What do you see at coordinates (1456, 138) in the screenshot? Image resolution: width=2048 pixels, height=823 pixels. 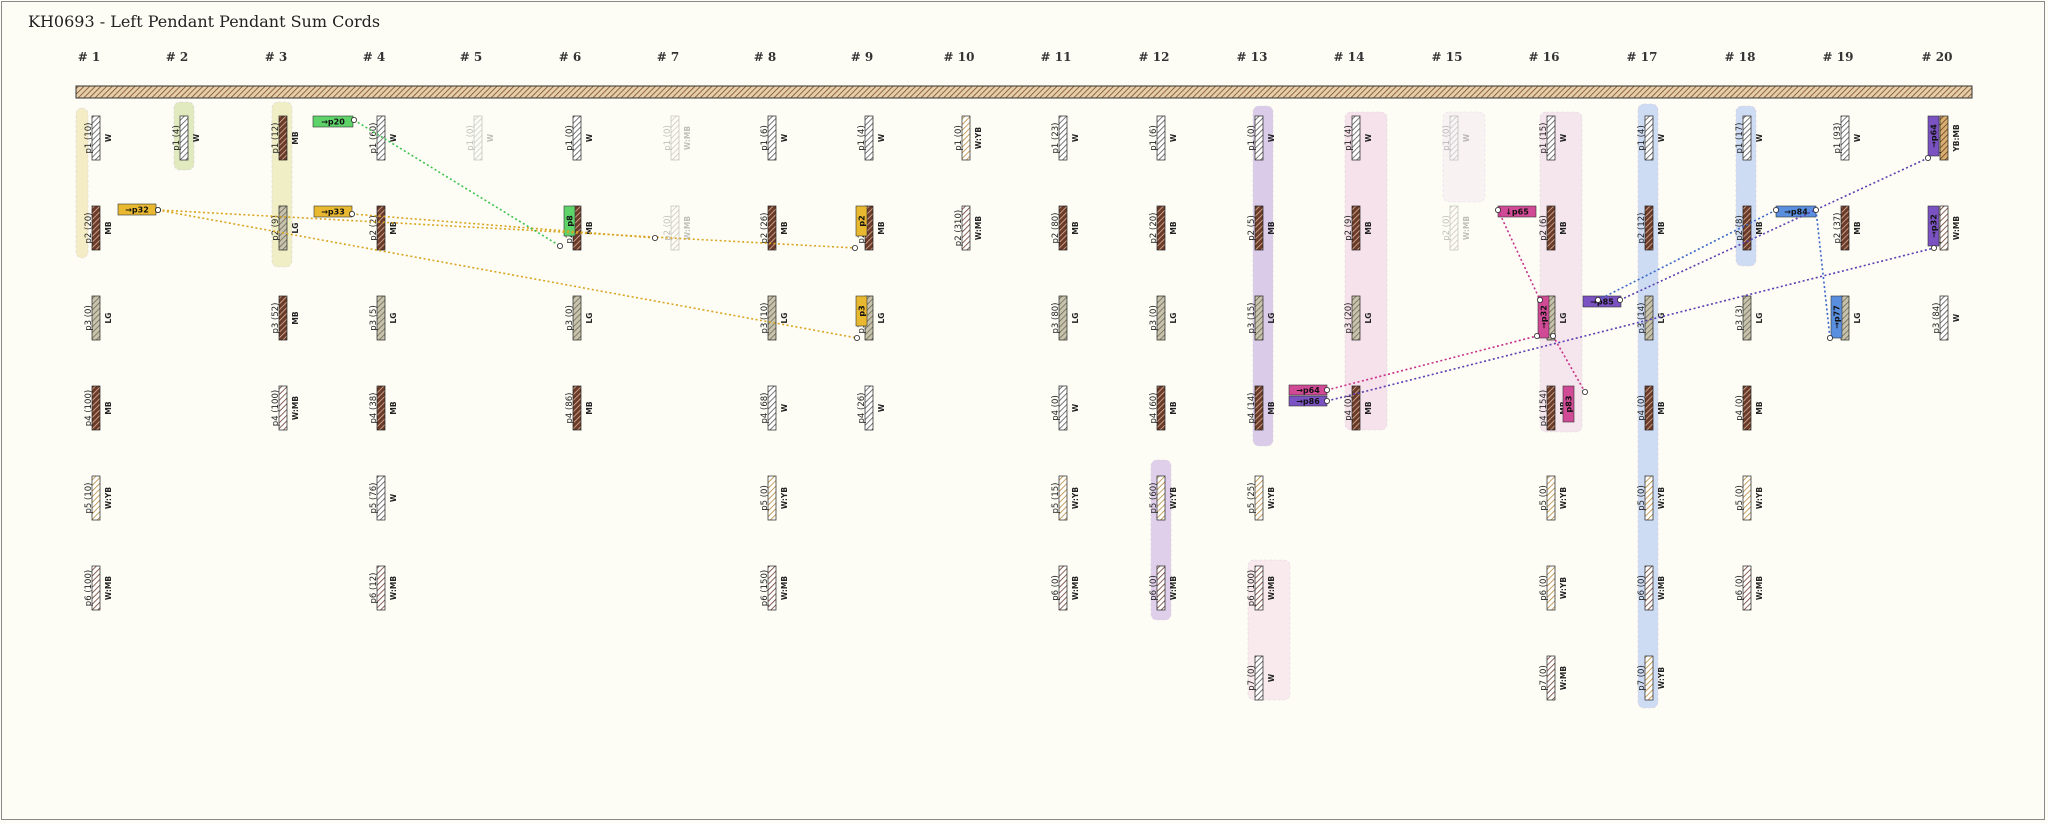 I see `pendant-cord: p1 (0) W` at bounding box center [1456, 138].